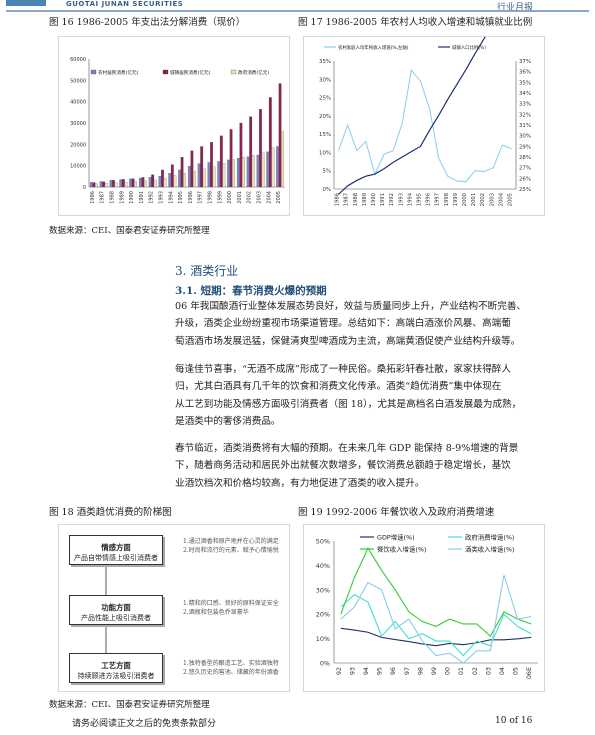 Image resolution: width=595 pixels, height=735 pixels. Describe the element at coordinates (525, 126) in the screenshot. I see `y-tick-label-right: 31%` at that location.